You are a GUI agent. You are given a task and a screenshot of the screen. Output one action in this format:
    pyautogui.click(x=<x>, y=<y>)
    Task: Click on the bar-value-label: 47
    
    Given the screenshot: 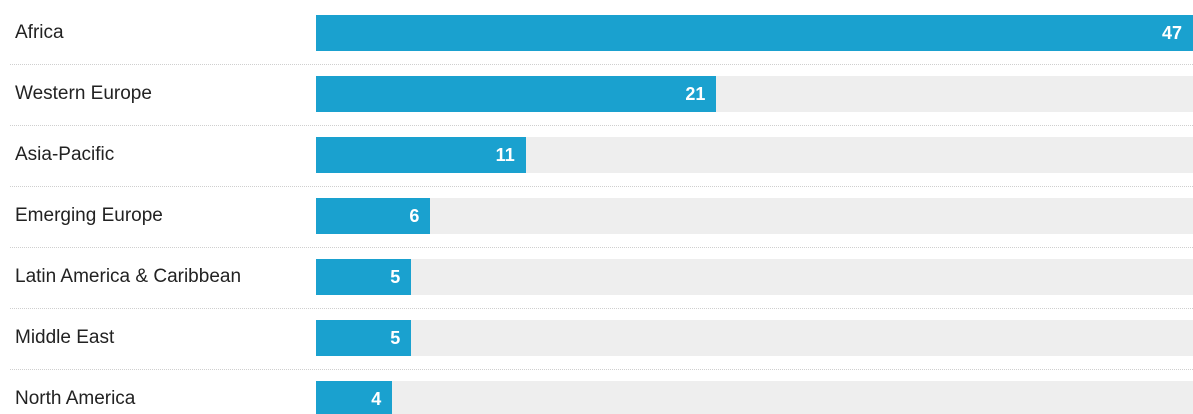 What is the action you would take?
    pyautogui.click(x=1171, y=33)
    